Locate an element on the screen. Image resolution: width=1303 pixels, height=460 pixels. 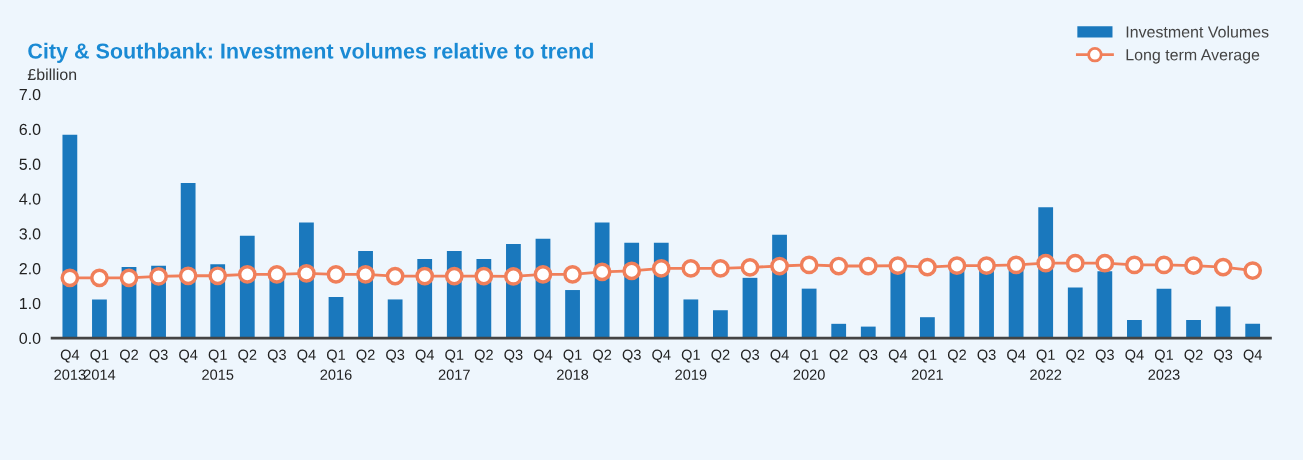
y-tick-label: 5.0 is located at coordinates (30, 164).